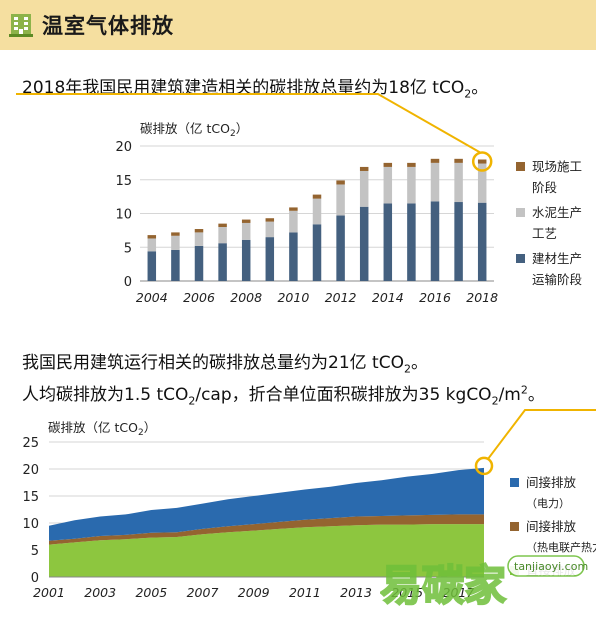  I want to click on legend-item: 间接排放（热电联产热力）, so click(553, 537).